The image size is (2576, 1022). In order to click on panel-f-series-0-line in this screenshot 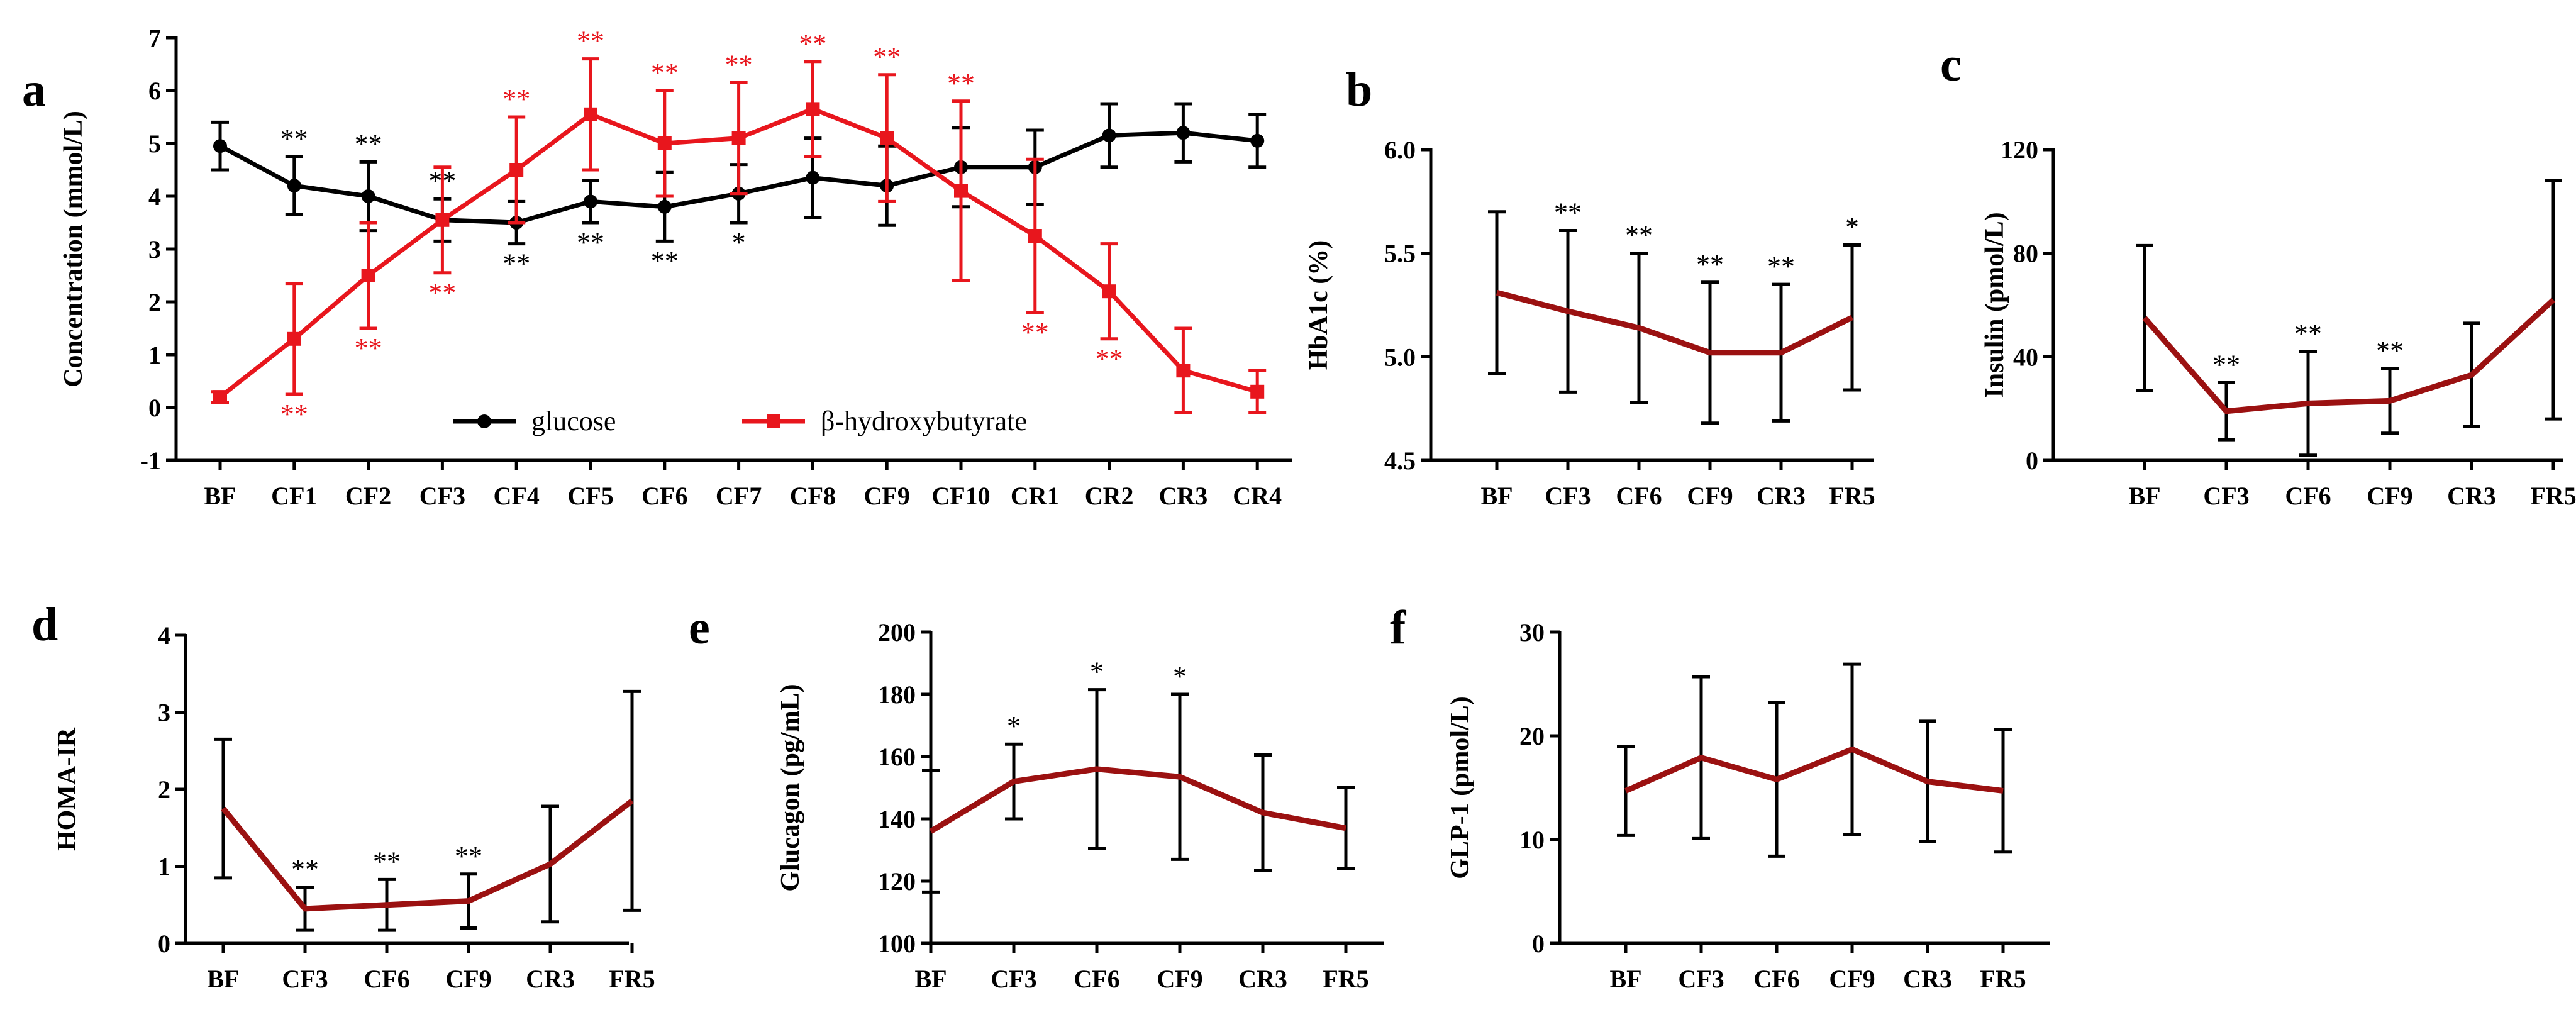, I will do `click(1814, 770)`.